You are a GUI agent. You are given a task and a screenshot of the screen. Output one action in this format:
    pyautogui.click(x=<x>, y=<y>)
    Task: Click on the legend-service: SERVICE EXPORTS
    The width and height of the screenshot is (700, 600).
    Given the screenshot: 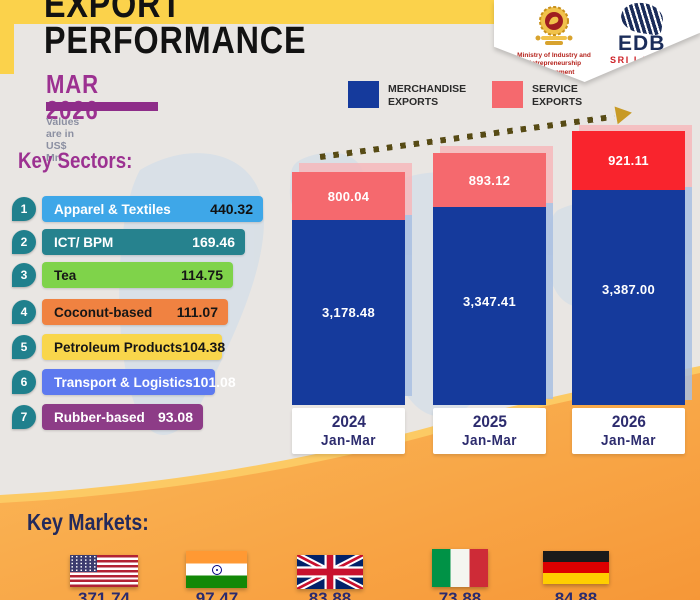 What is the action you would take?
    pyautogui.click(x=537, y=94)
    